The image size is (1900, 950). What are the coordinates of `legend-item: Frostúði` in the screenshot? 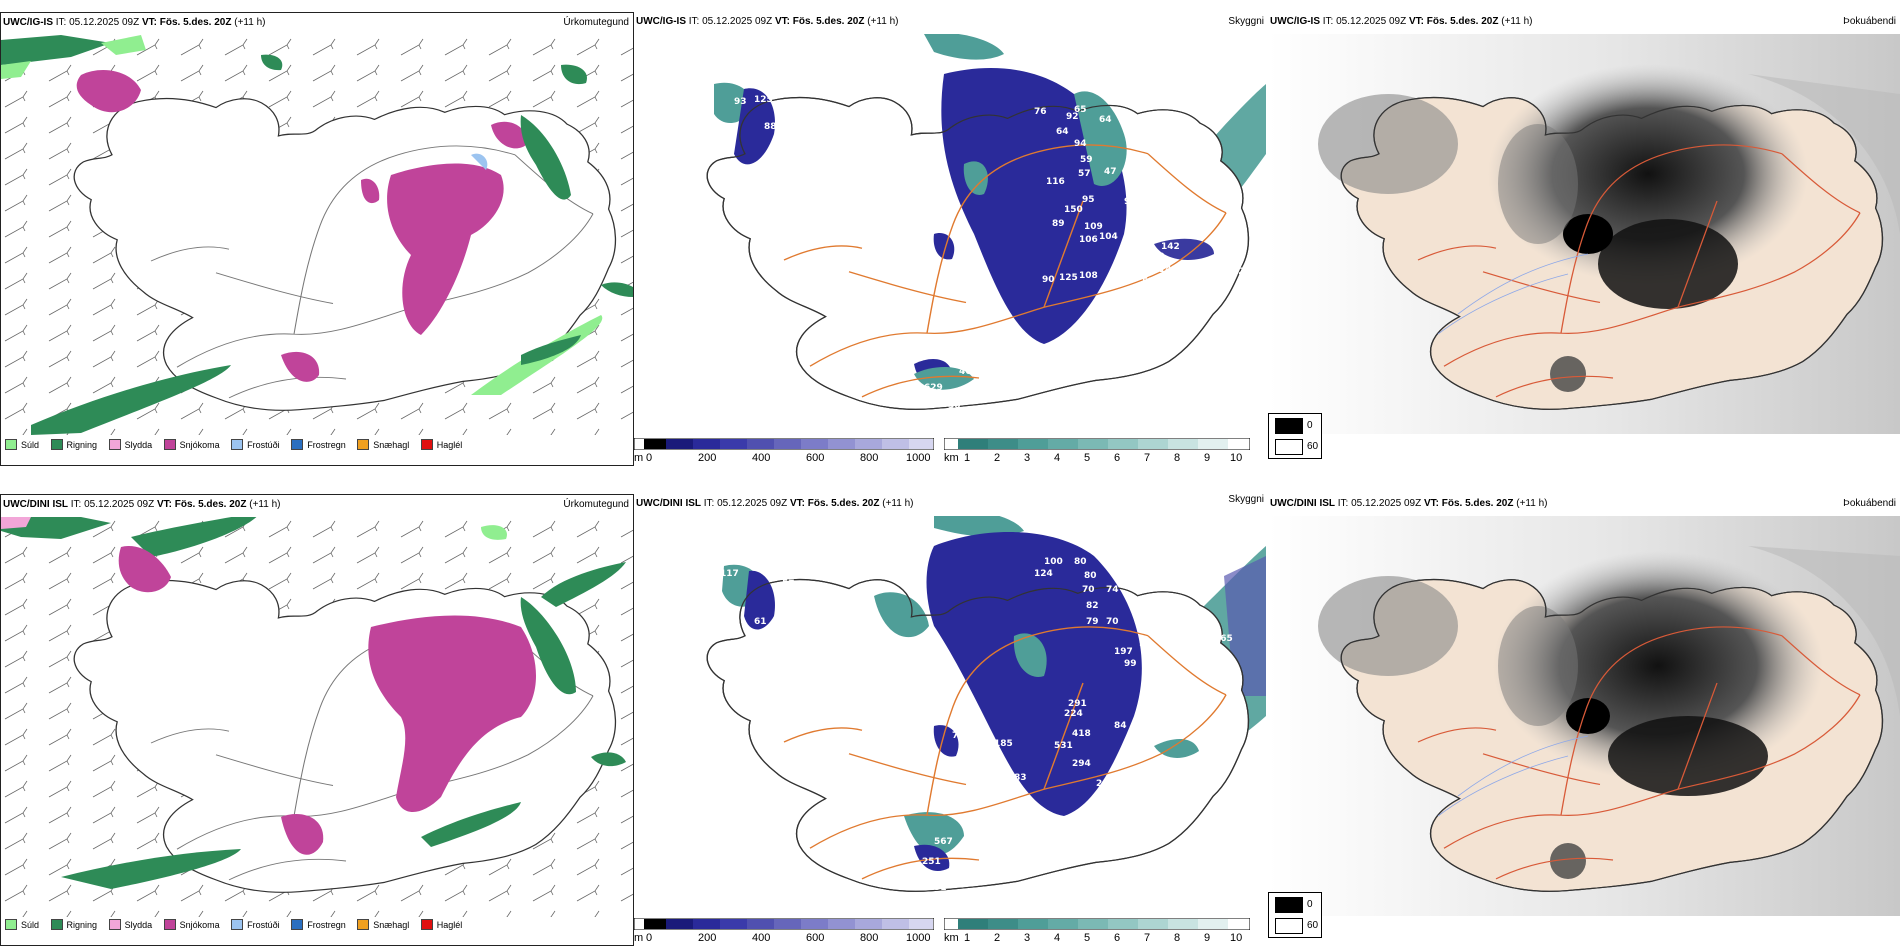 It's located at (255, 924).